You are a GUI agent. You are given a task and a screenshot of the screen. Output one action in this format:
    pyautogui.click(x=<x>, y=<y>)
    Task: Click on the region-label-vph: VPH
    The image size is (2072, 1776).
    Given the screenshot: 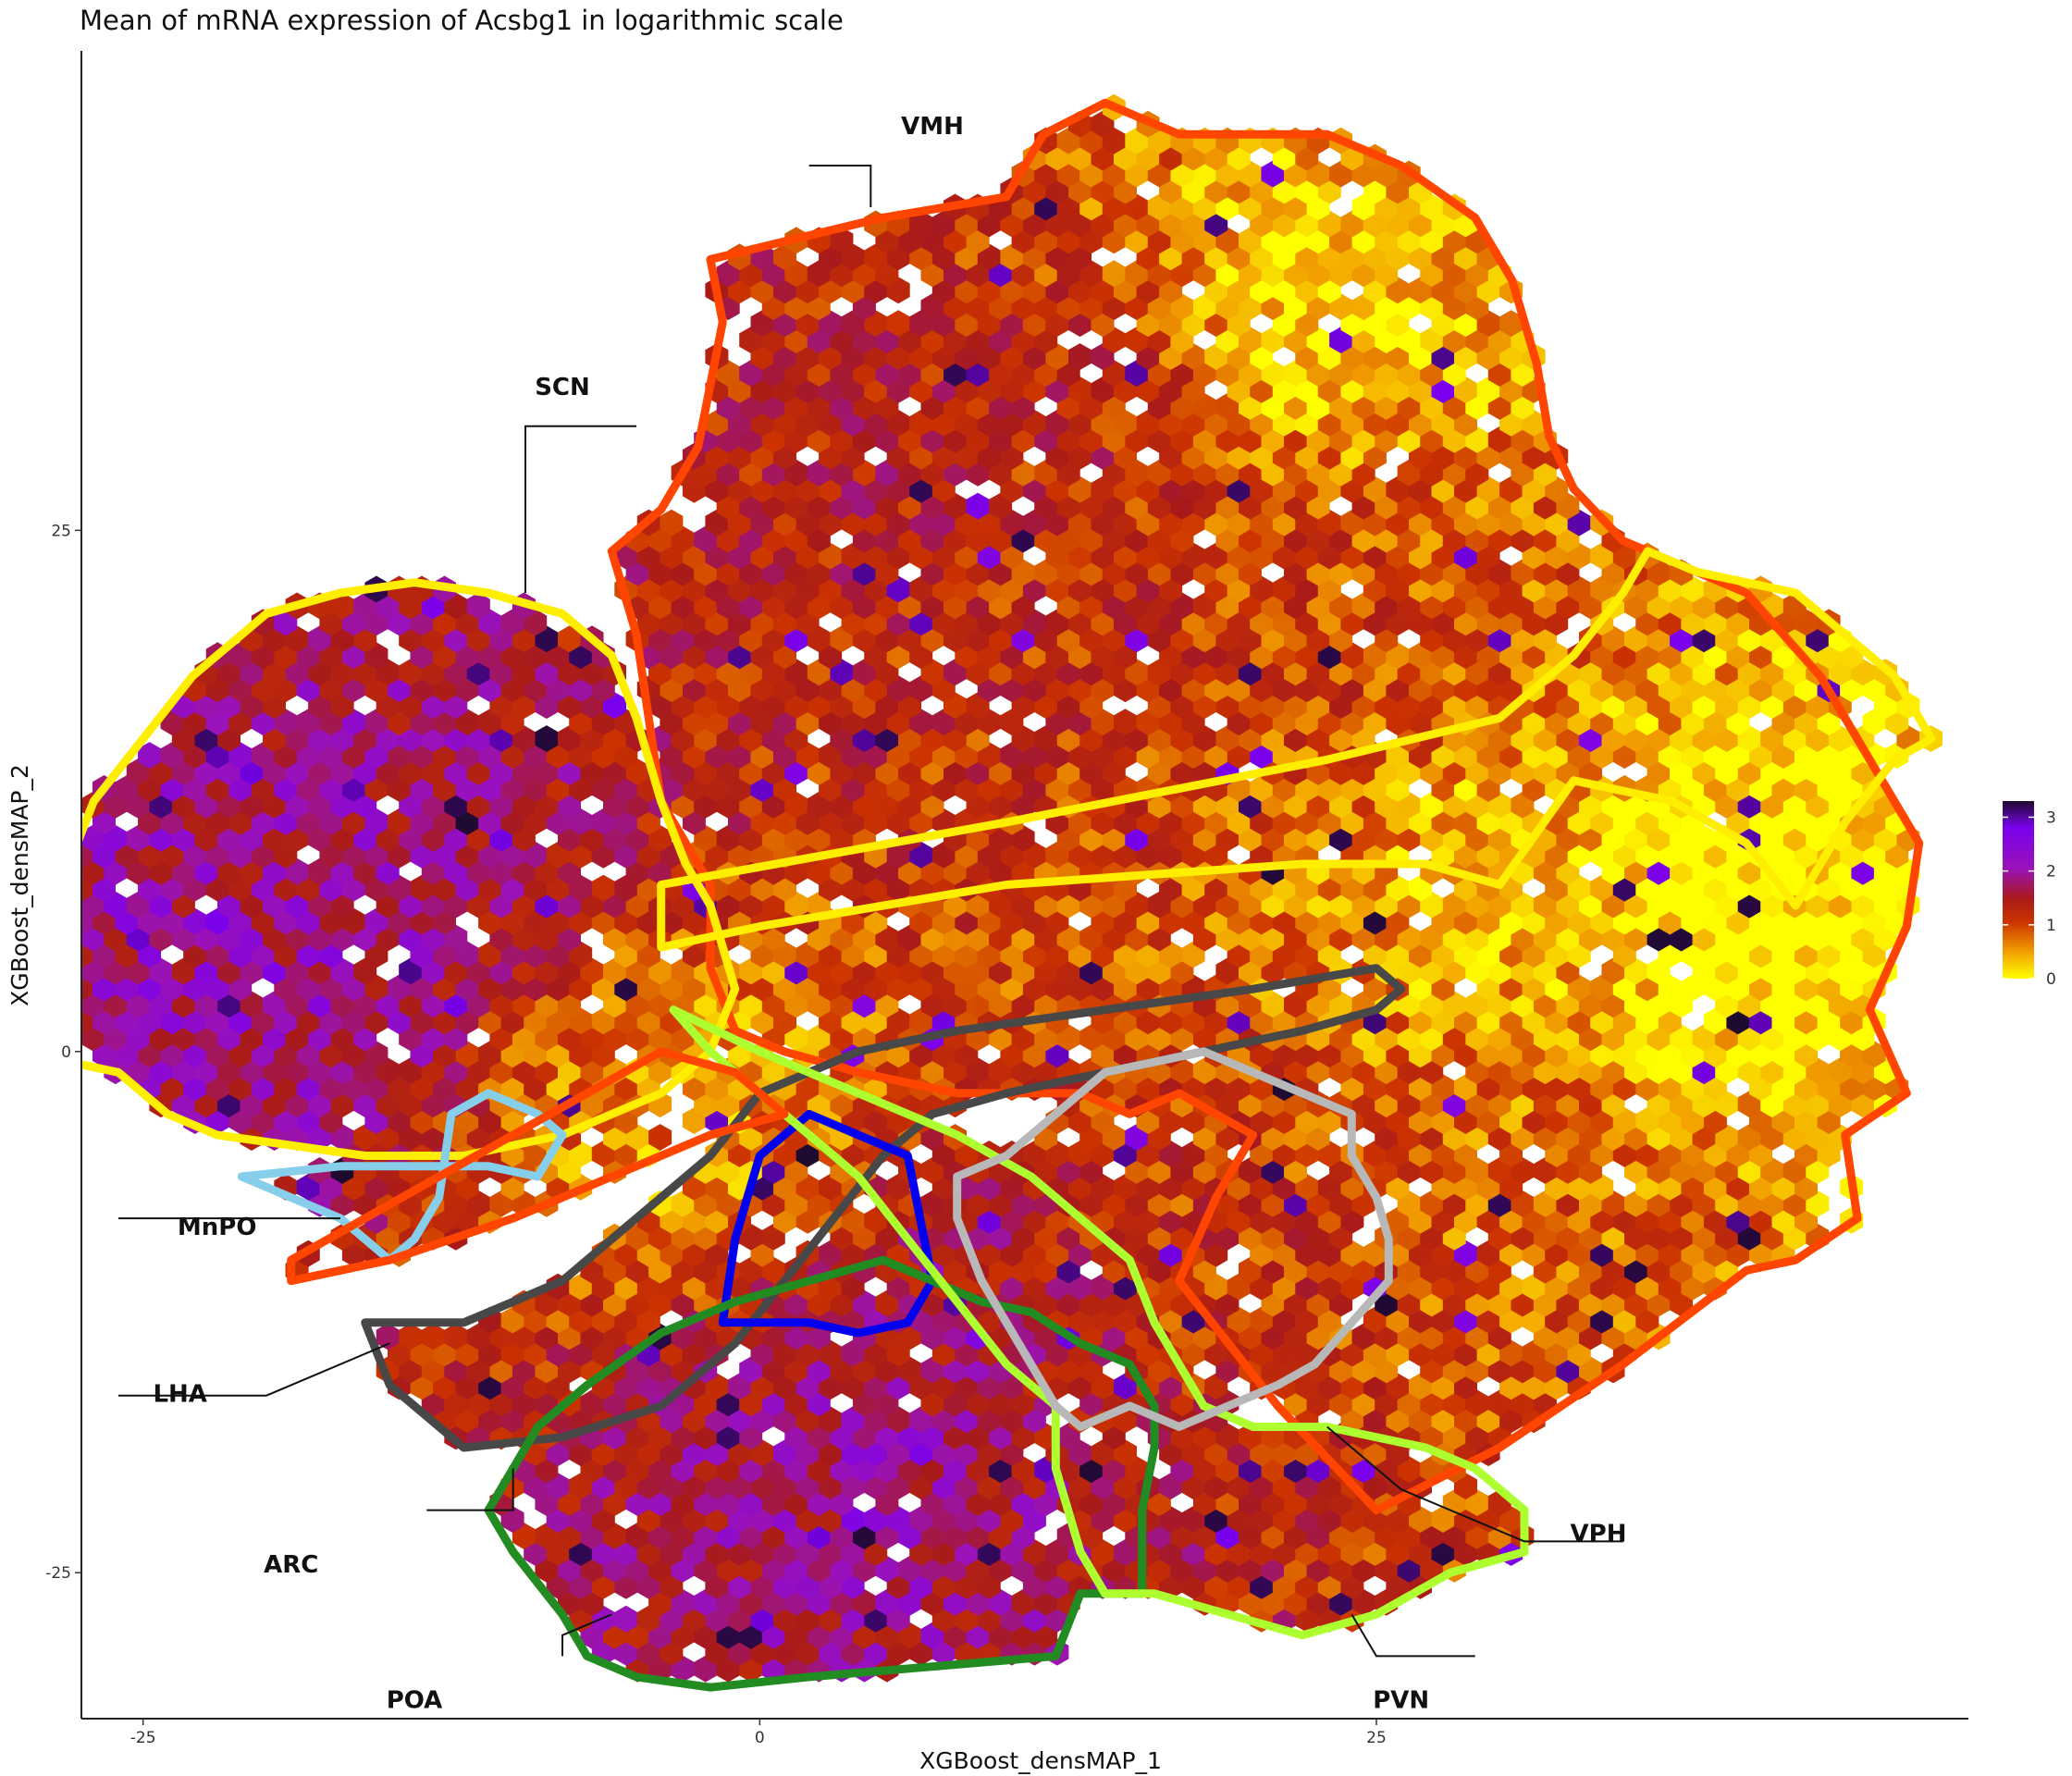 What is the action you would take?
    pyautogui.click(x=1599, y=1534)
    